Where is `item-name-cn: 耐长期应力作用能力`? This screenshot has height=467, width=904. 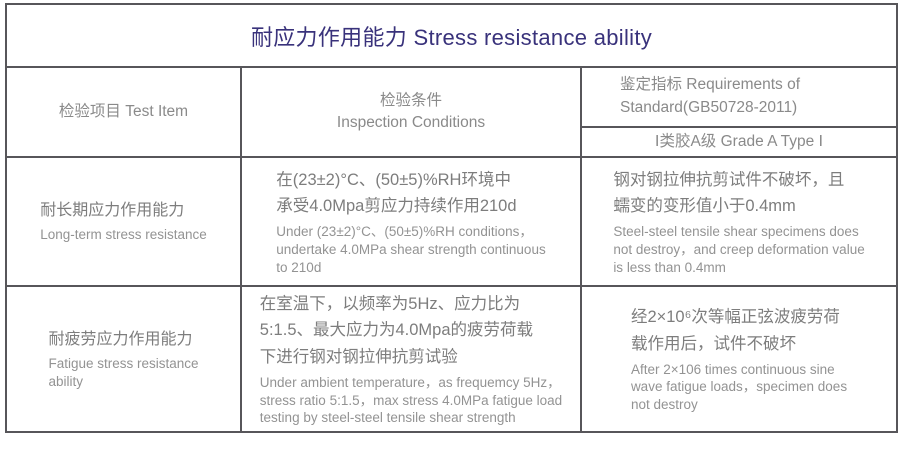
item-name-cn: 耐长期应力作用能力 is located at coordinates (112, 211).